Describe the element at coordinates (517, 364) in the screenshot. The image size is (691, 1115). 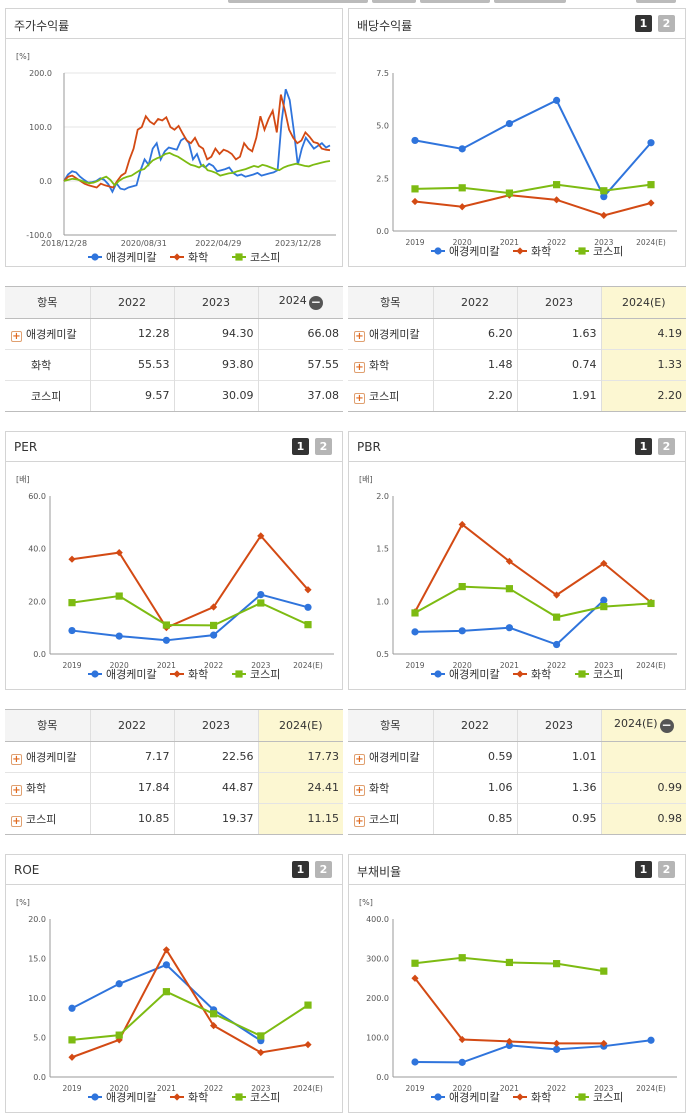
I see `table-row: + 화학 1.48 0.74 1.33` at that location.